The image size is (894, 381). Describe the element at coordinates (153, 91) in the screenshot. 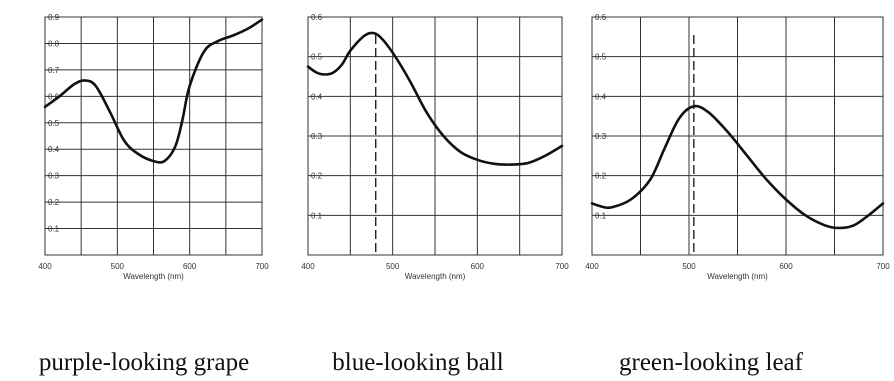

I see `reflectance-curve-grape` at that location.